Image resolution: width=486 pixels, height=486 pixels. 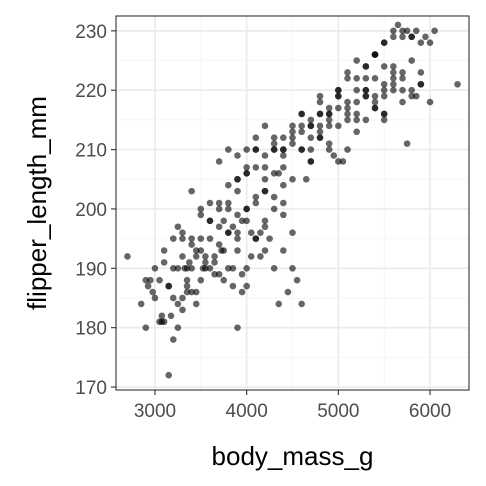 I want to click on y-tick-label: 200, so click(x=91, y=210).